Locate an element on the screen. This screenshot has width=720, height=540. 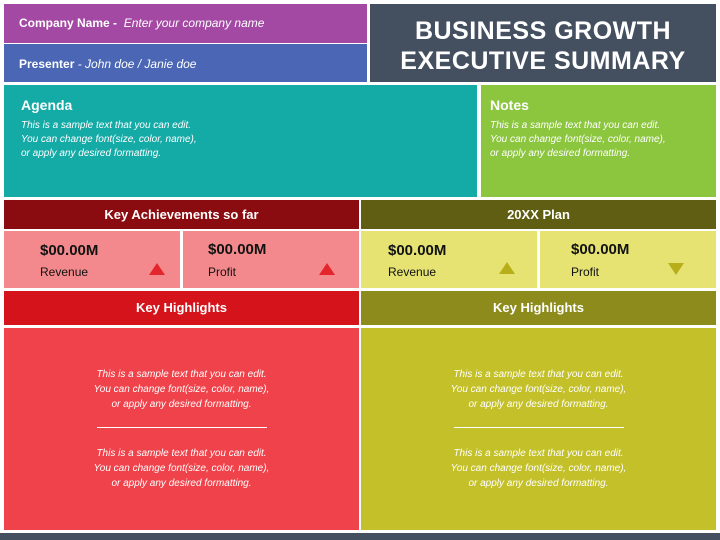
key-achievements-header: Key Achievements so far is located at coordinates (181, 214).